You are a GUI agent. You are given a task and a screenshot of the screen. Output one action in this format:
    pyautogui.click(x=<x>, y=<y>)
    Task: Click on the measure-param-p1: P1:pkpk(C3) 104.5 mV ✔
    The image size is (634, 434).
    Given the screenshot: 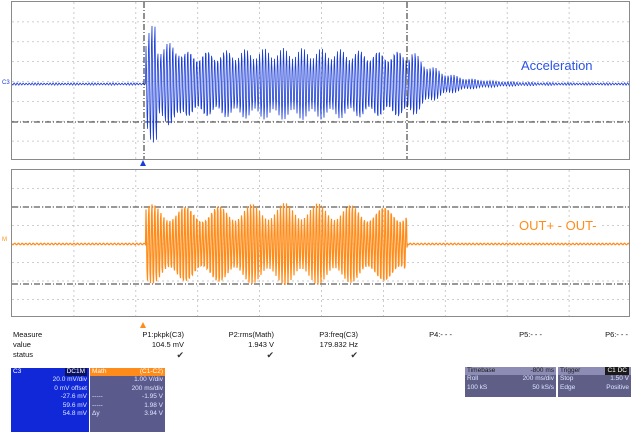 What is the action you would take?
    pyautogui.click(x=152, y=345)
    